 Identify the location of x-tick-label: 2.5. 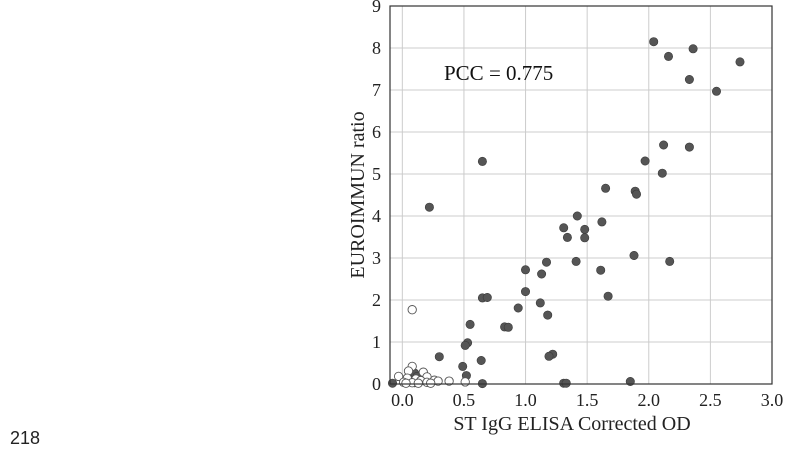
(710, 400).